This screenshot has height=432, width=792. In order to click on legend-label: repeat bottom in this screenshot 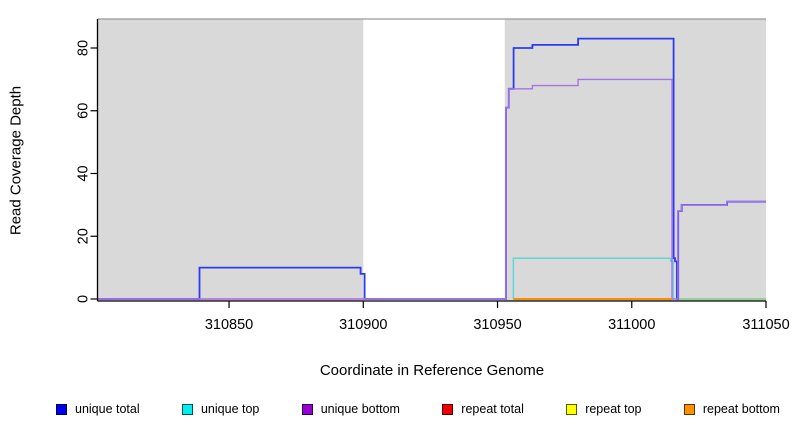, I will do `click(741, 409)`.